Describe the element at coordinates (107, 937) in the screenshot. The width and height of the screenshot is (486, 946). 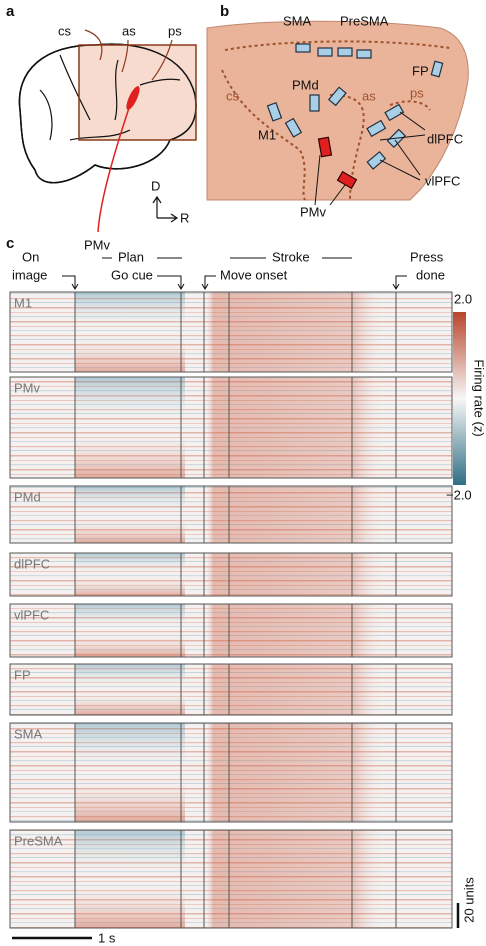
I see `time-scale-label: 1 s` at that location.